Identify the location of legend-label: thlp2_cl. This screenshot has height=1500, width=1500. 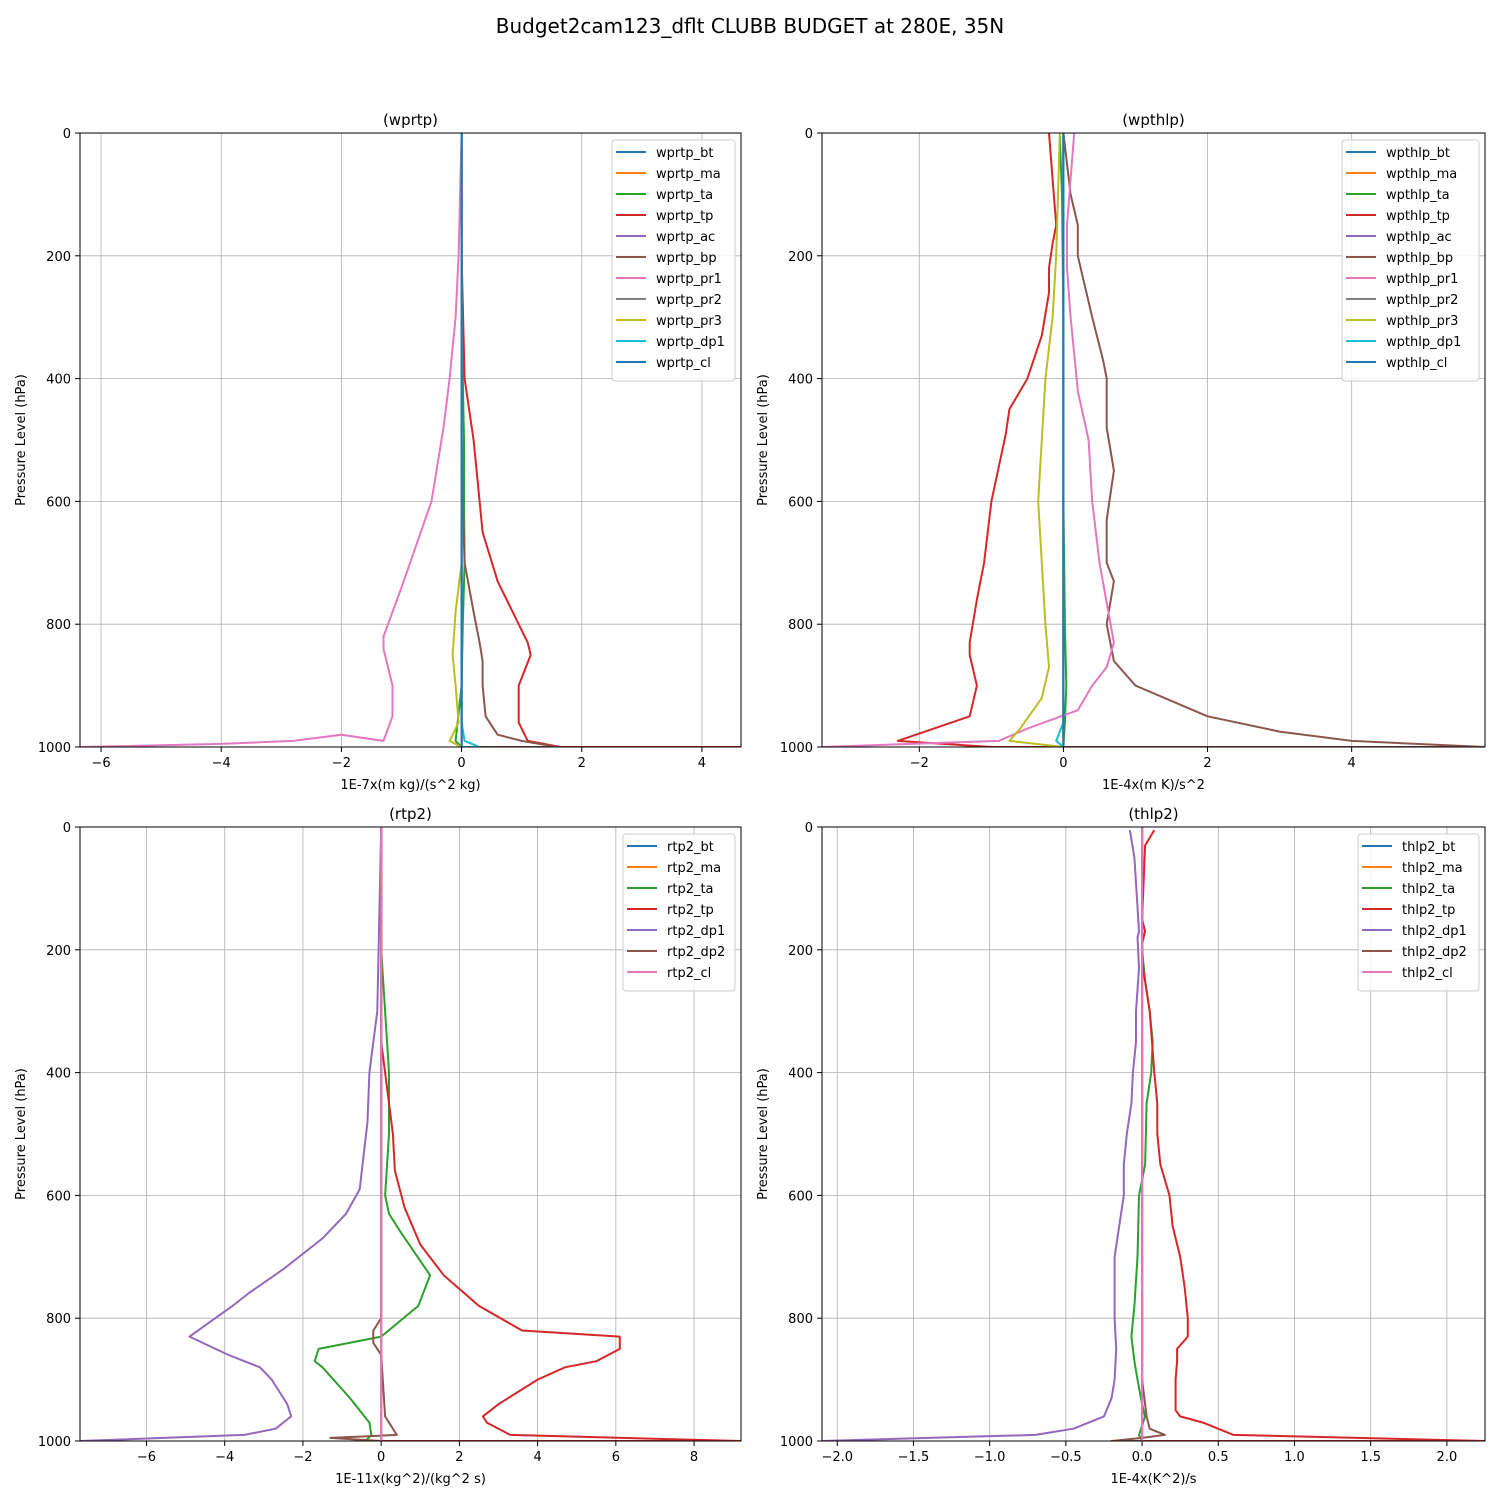
(1427, 973).